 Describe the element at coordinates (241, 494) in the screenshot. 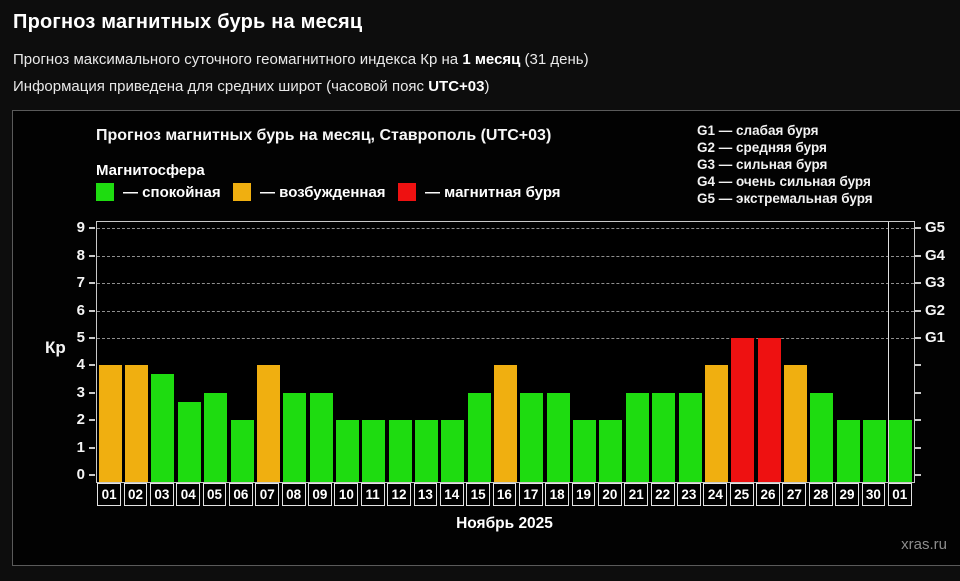

I see `day-label-06: 06` at that location.